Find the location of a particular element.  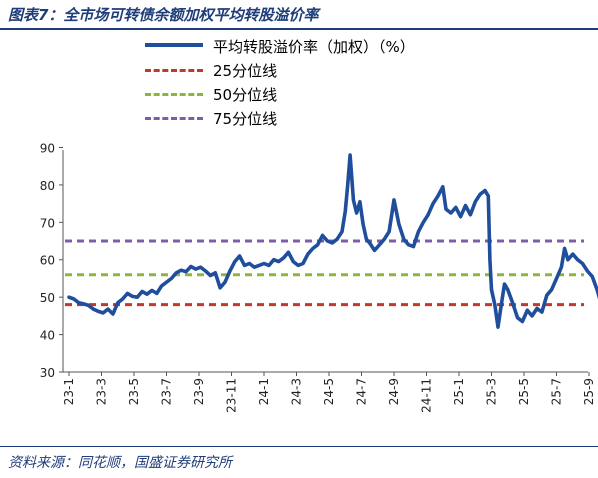

legend-swatch-p25 is located at coordinates (174, 70).